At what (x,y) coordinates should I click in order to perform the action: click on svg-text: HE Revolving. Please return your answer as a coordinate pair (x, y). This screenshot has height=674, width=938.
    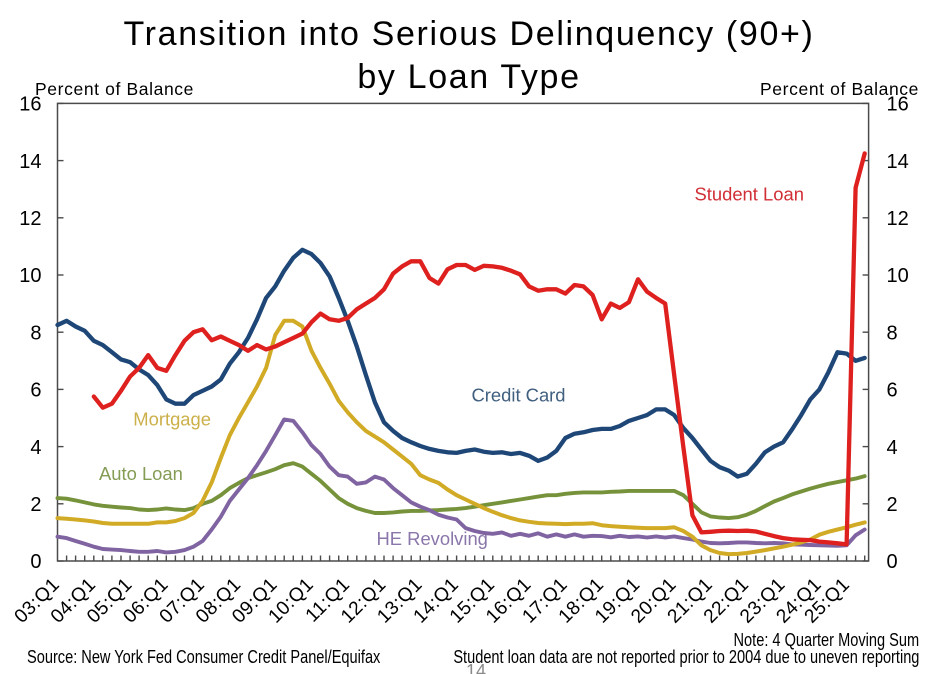
    Looking at the image, I should click on (432, 538).